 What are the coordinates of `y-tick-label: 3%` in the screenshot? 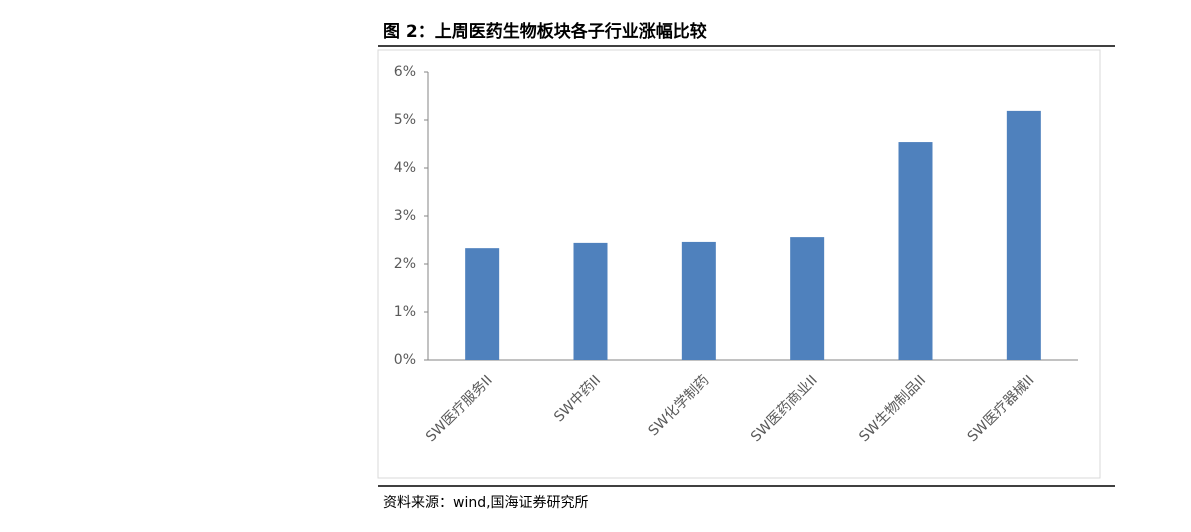 It's located at (405, 216).